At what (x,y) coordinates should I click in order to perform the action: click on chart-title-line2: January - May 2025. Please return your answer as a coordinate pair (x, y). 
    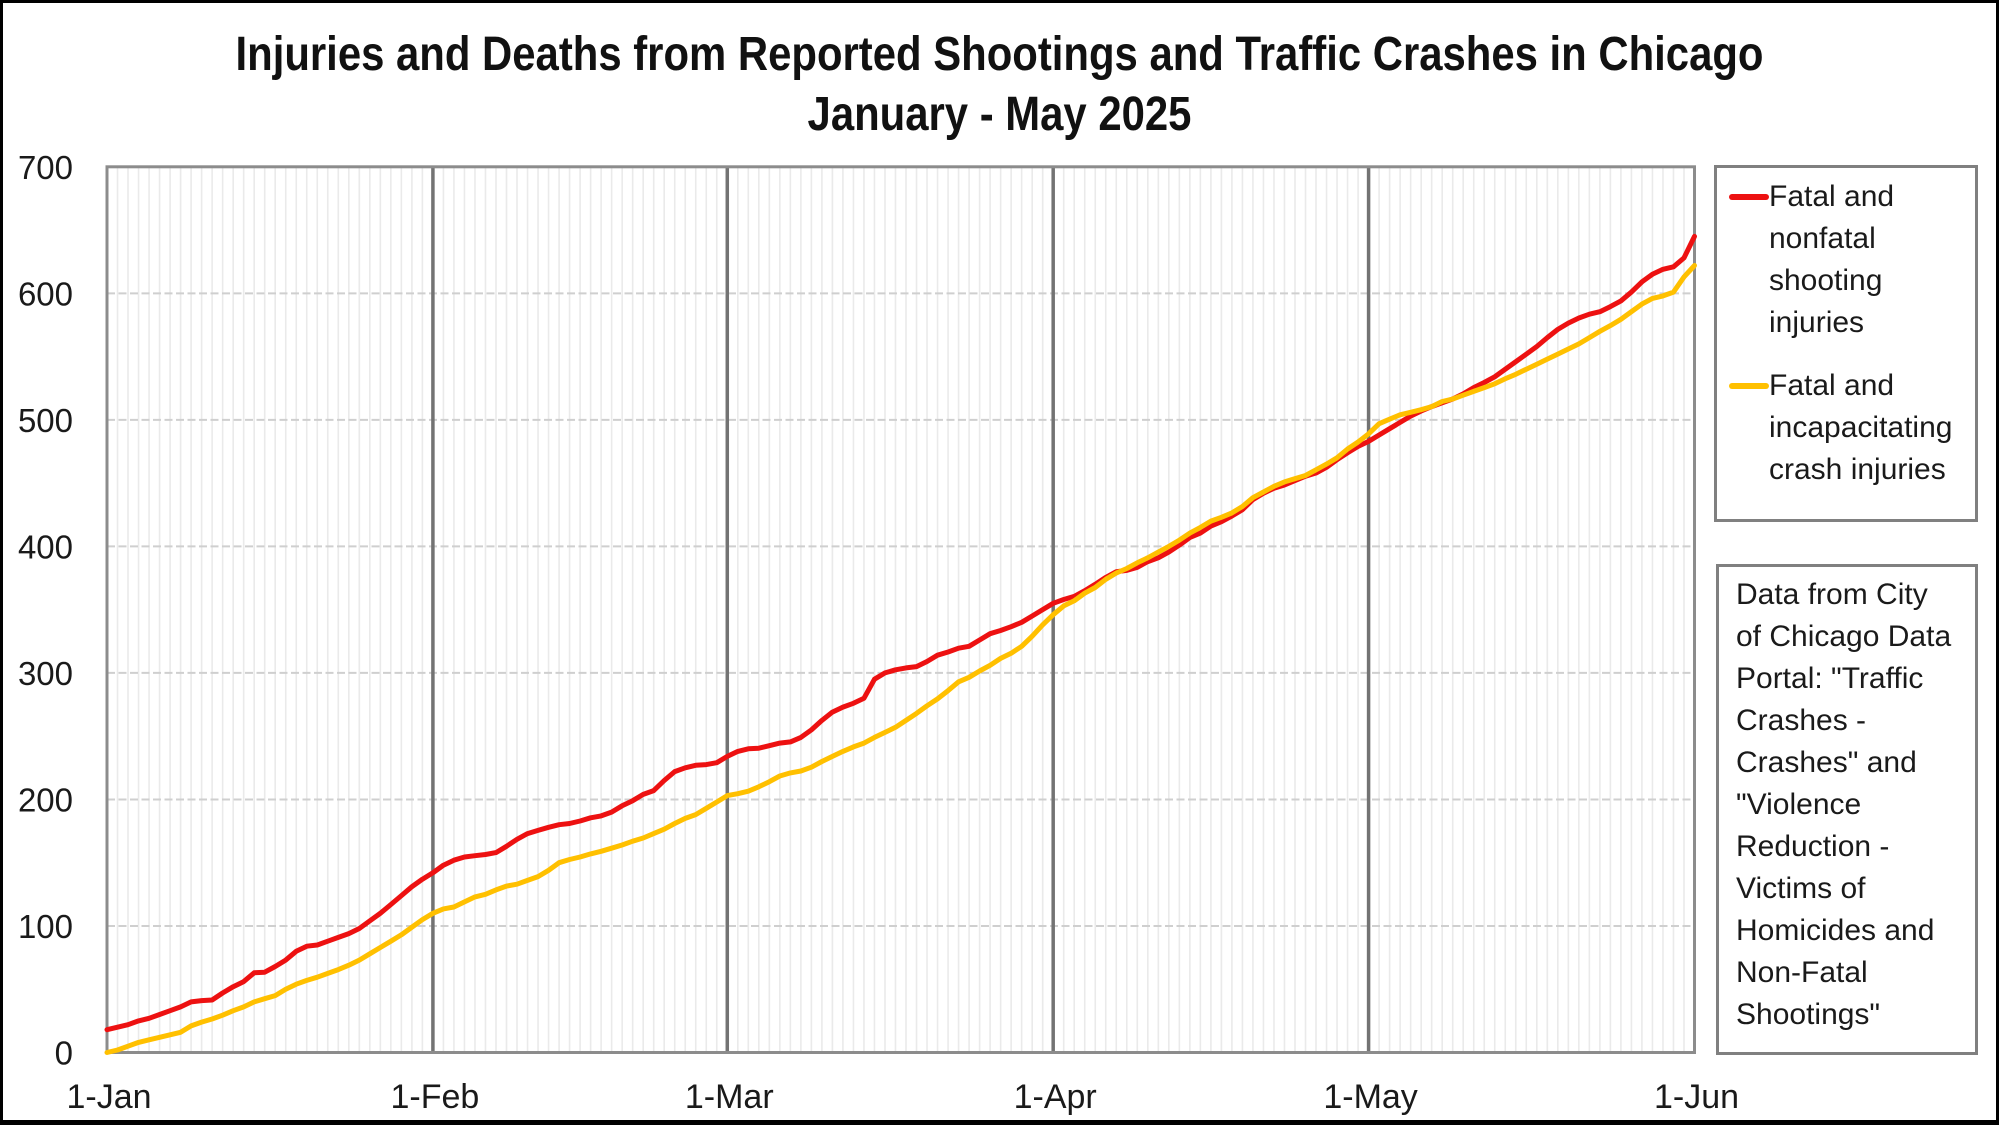
    Looking at the image, I should click on (999, 114).